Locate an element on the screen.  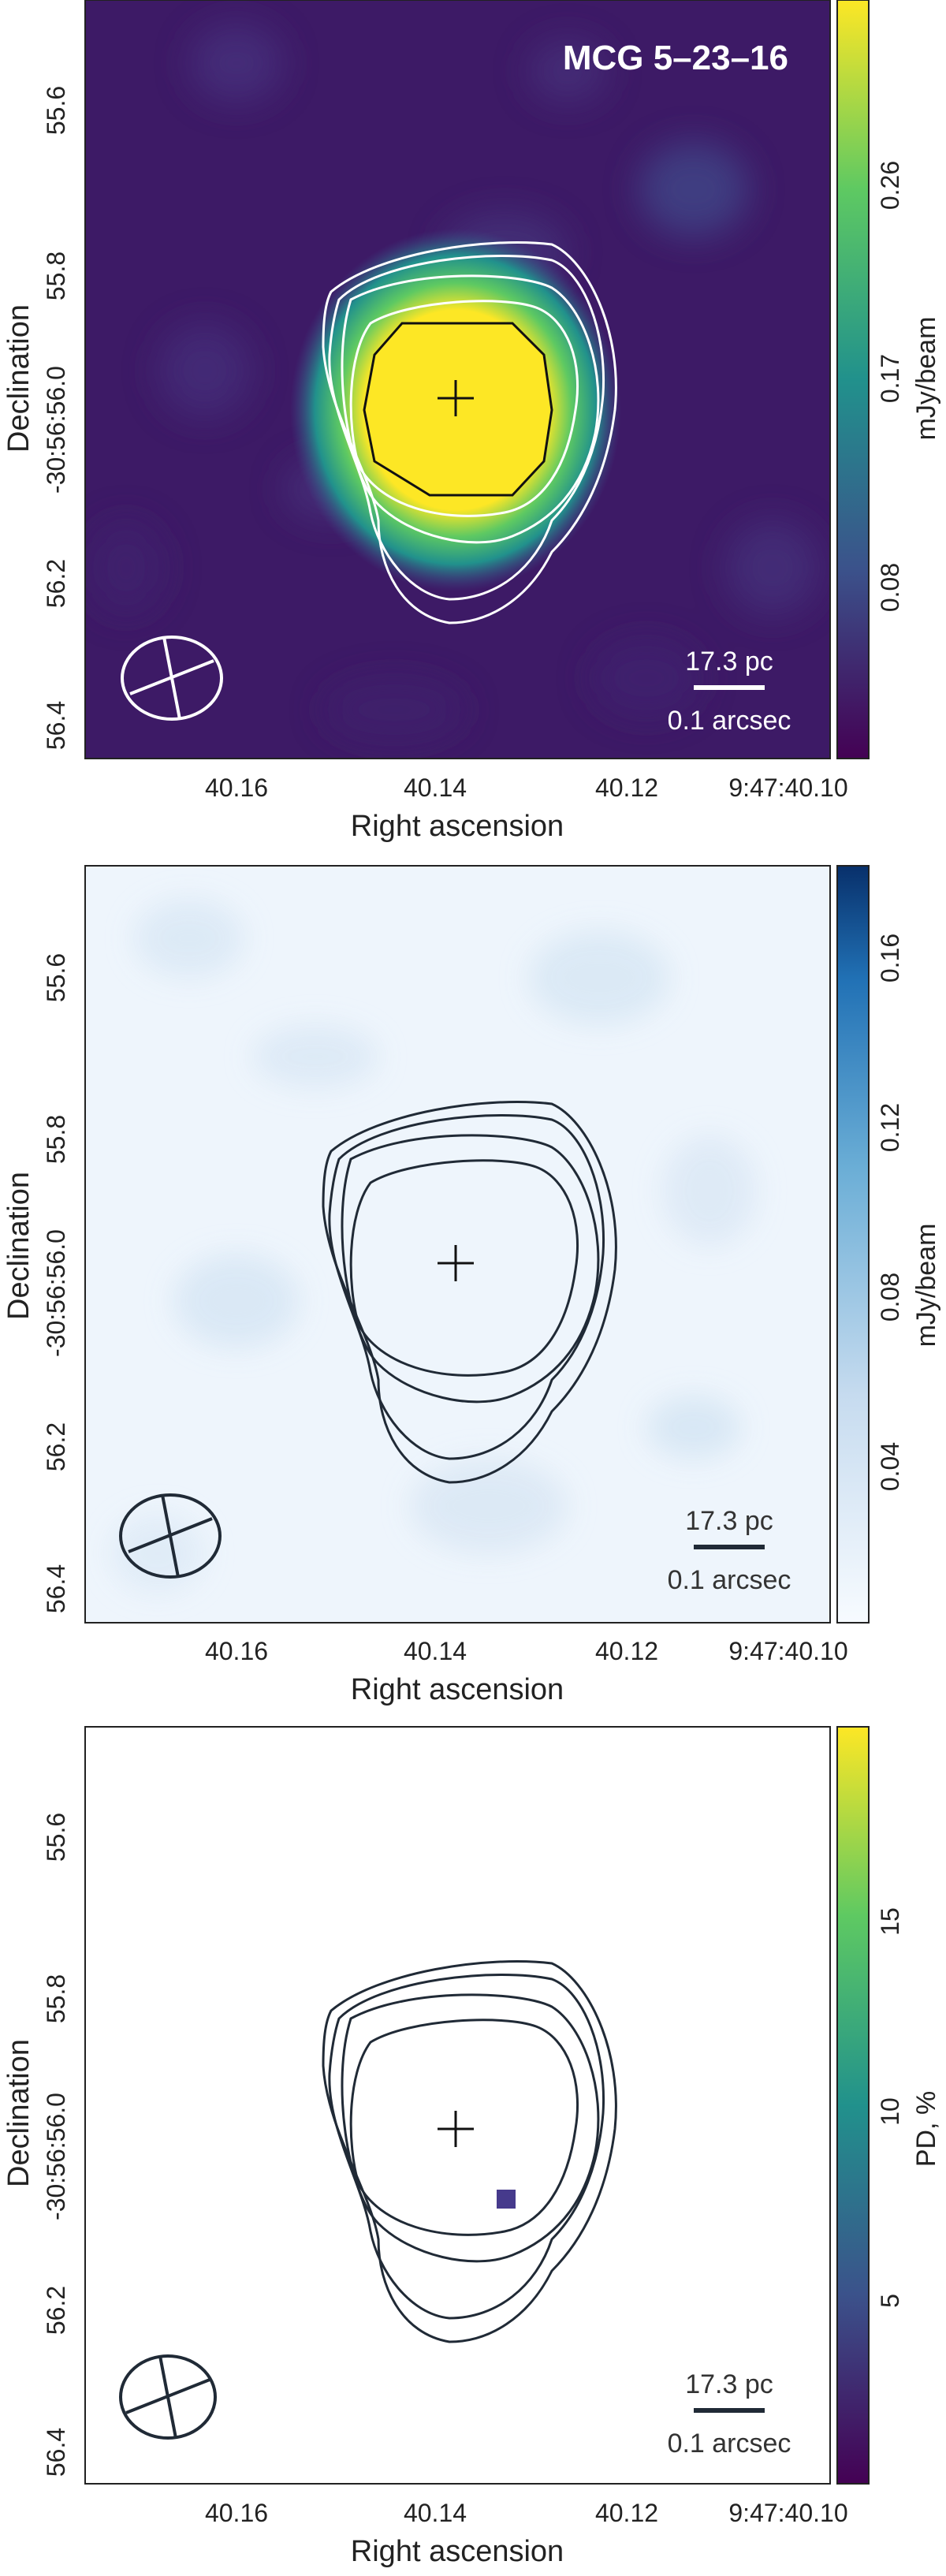
panel-1-ytick-2: -30:56:56.0 is located at coordinates (56, 430).